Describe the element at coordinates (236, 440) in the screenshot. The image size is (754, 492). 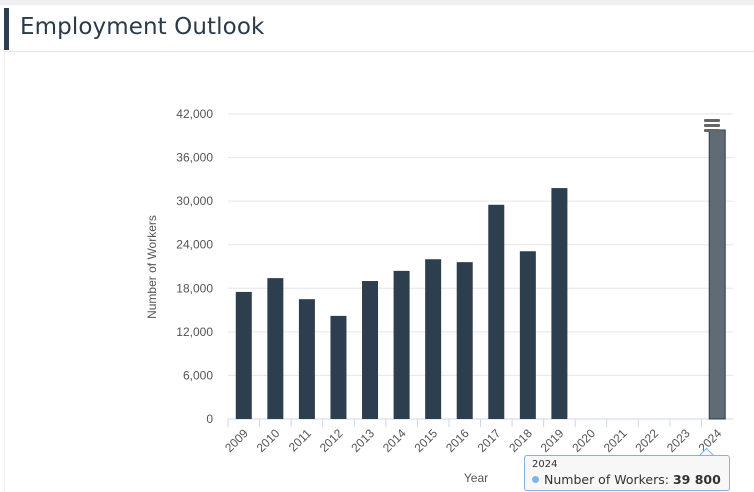
I see `x-tick-label: 2009` at that location.